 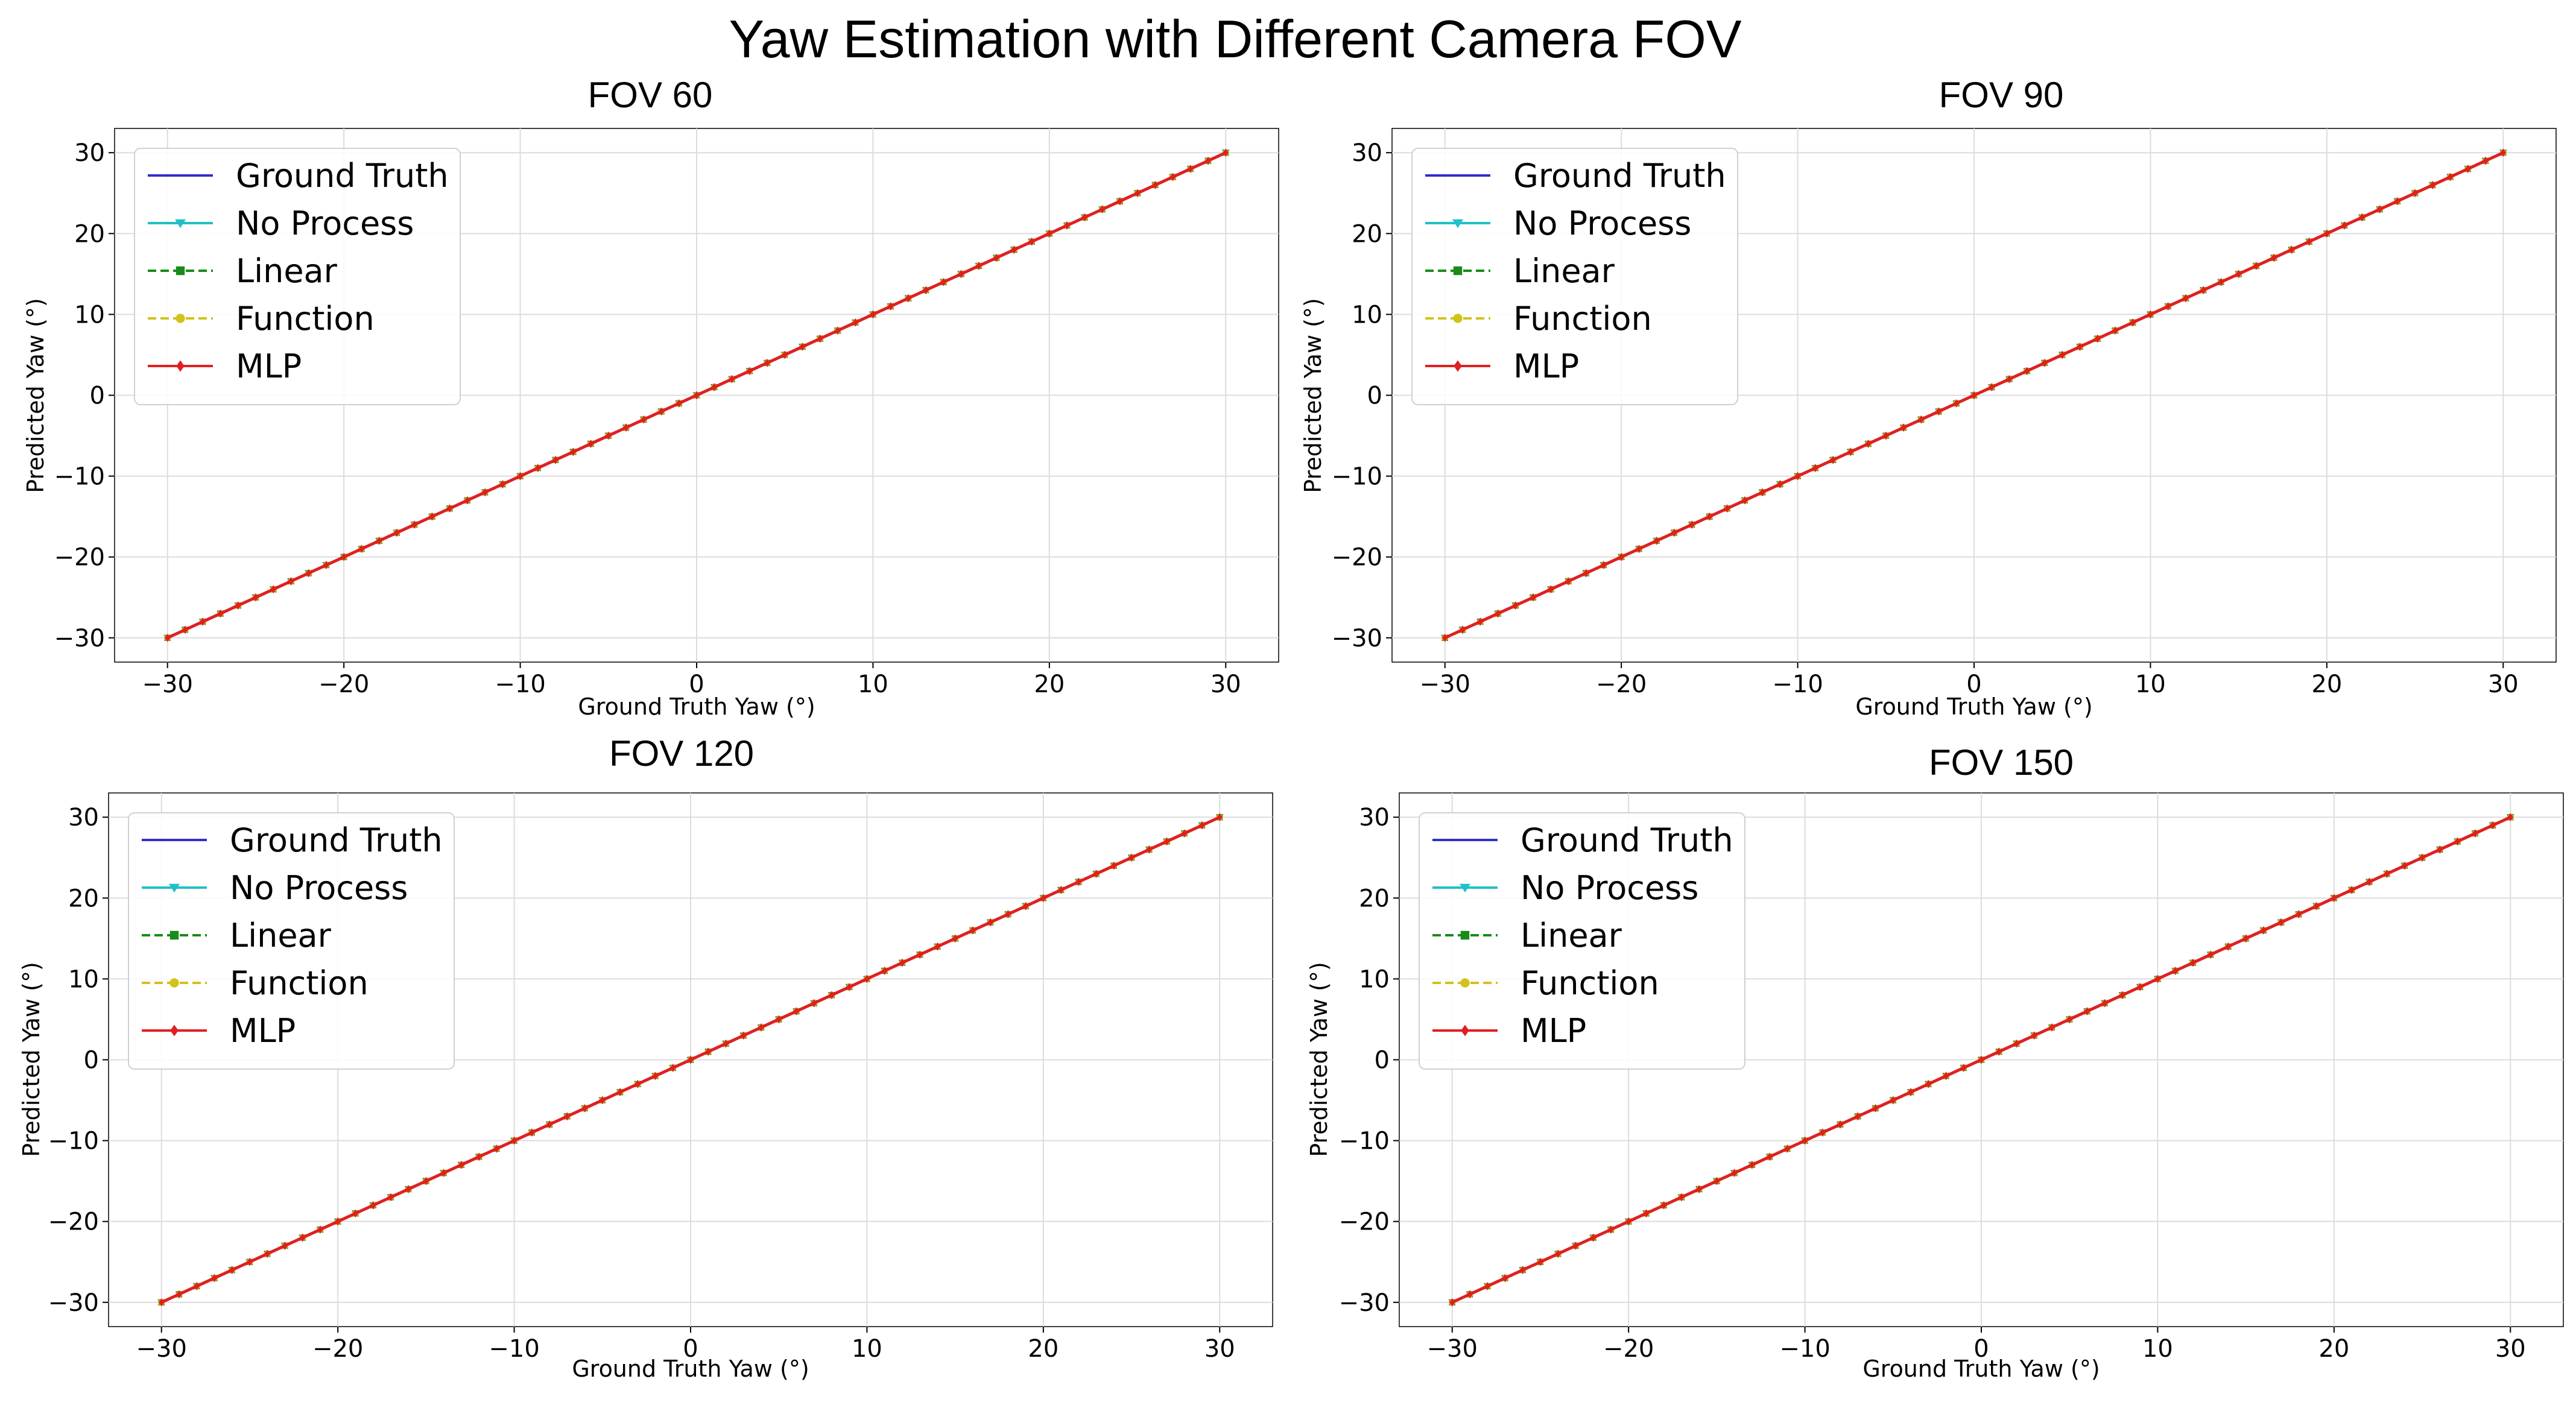 What do you see at coordinates (281, 223) in the screenshot?
I see `legend-item-no-process: No Process` at bounding box center [281, 223].